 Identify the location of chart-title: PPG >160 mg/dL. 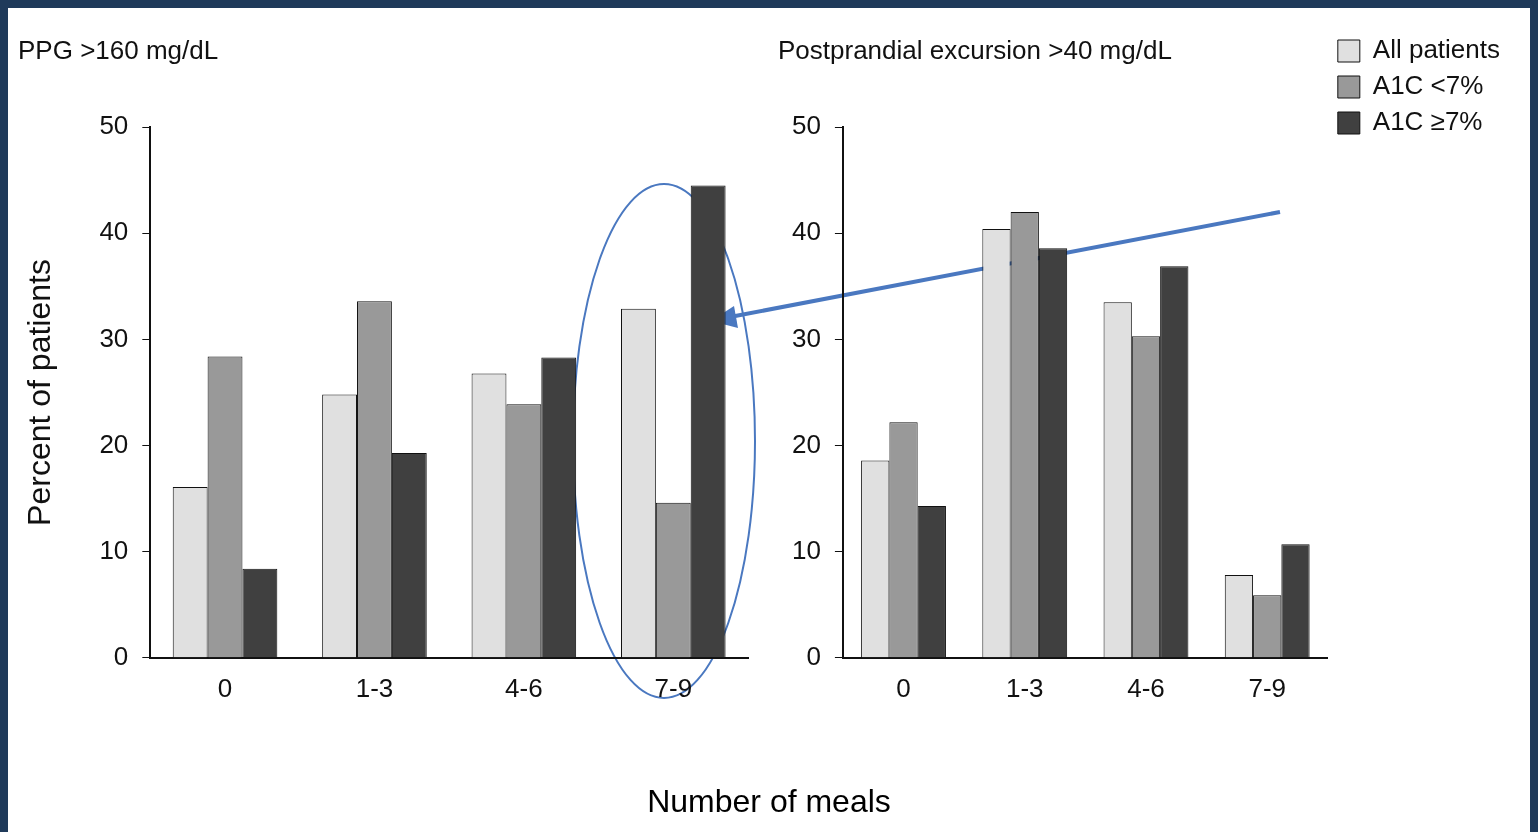
(118, 49).